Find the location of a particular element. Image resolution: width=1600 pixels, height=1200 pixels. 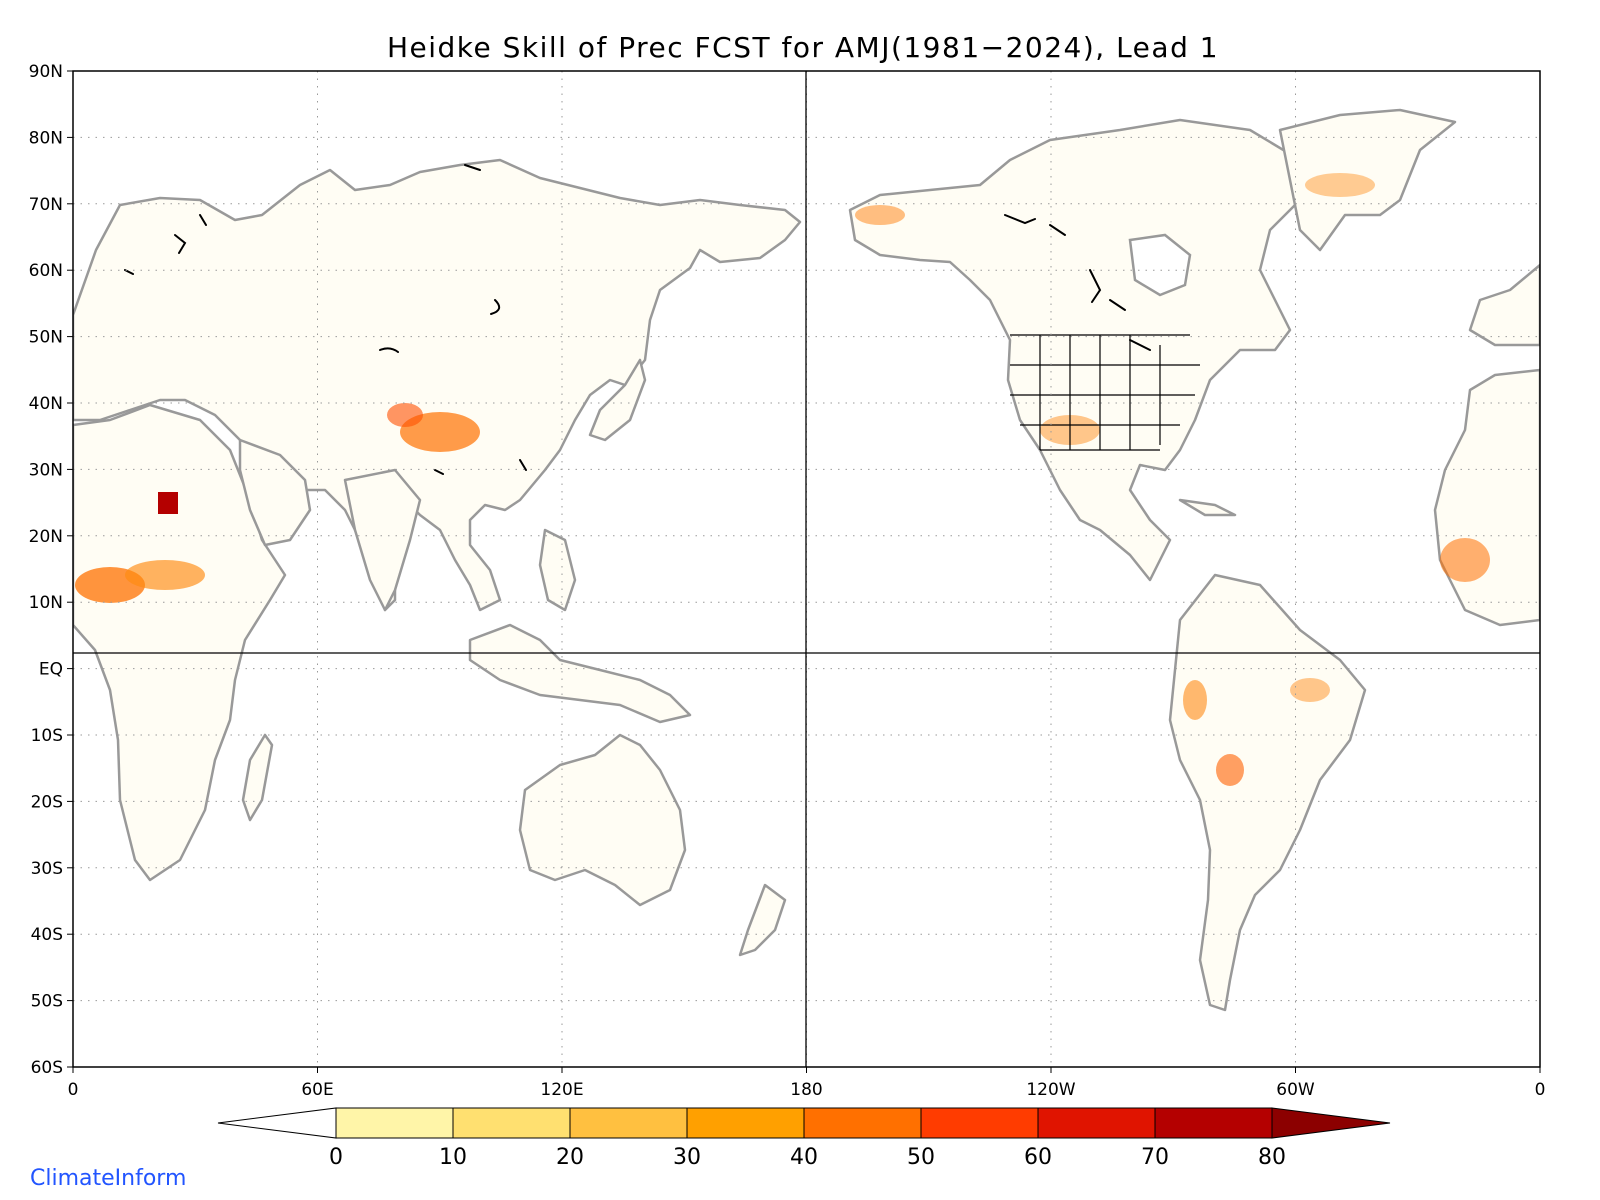

landmass-north-america is located at coordinates (1075, 350).